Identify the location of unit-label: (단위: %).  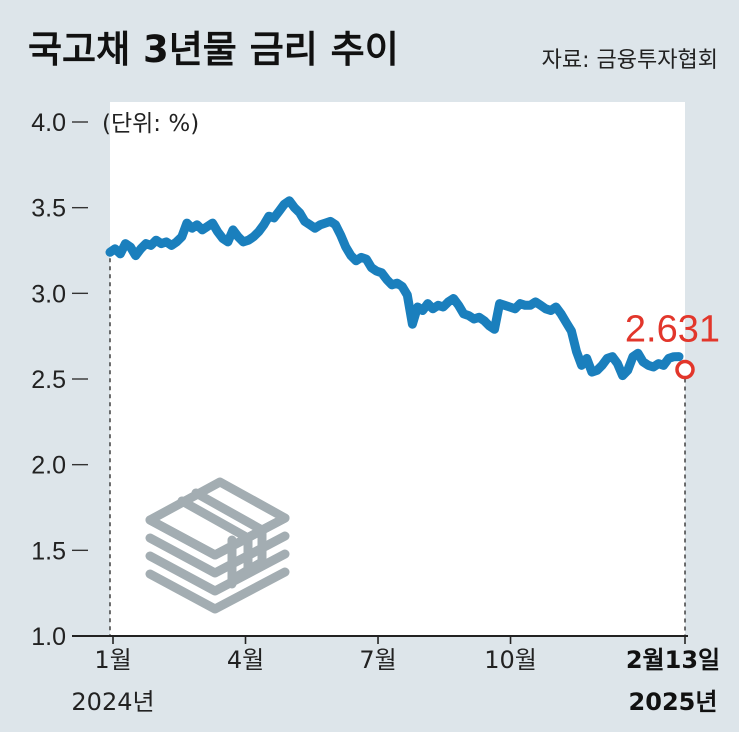
(150, 124).